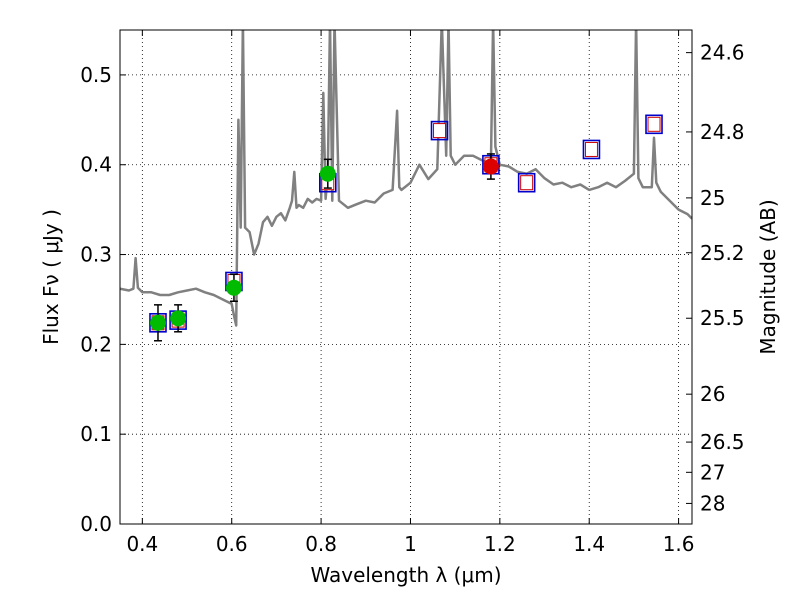  Describe the element at coordinates (722, 318) in the screenshot. I see `y2-tick-label: 25.5` at that location.